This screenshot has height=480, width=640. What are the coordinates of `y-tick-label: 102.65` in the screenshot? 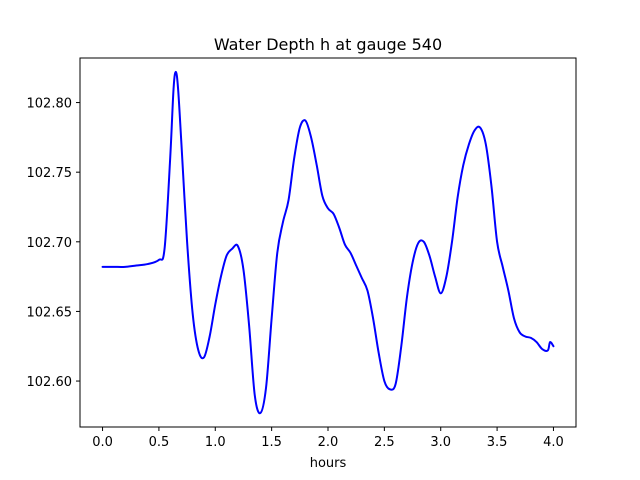 It's located at (50, 312).